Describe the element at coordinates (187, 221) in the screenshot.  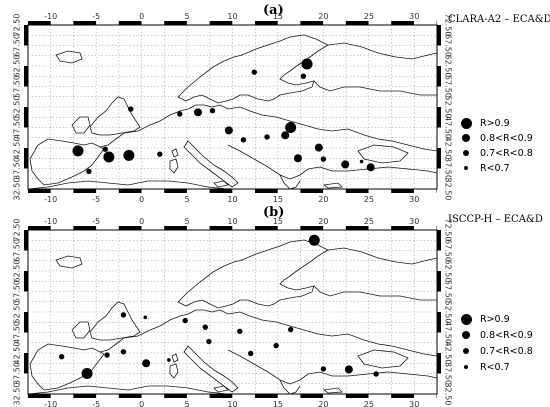
I see `lon-tick-label-top: 5` at that location.